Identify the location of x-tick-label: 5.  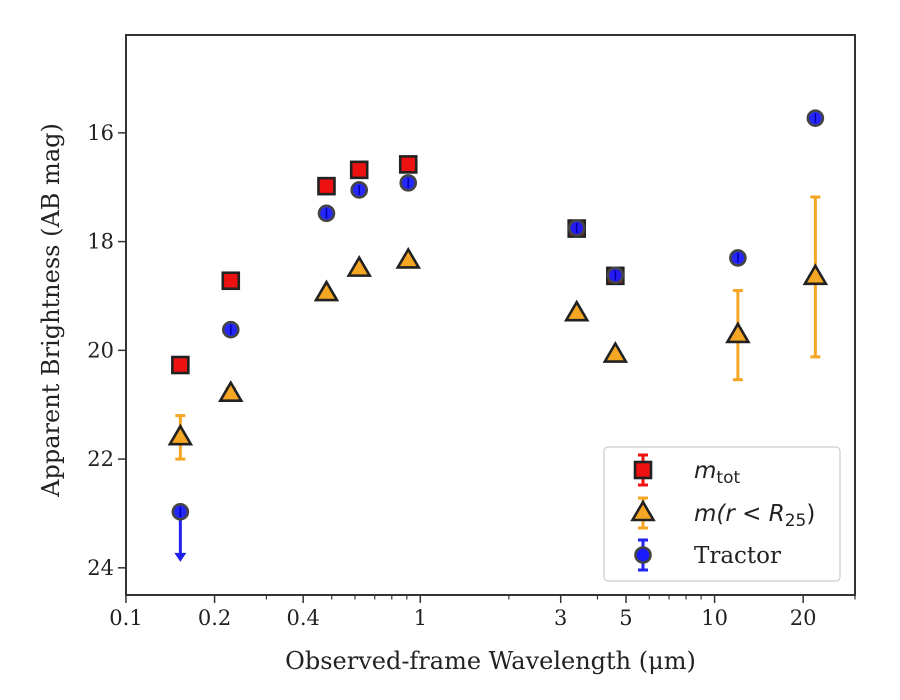
(625, 618).